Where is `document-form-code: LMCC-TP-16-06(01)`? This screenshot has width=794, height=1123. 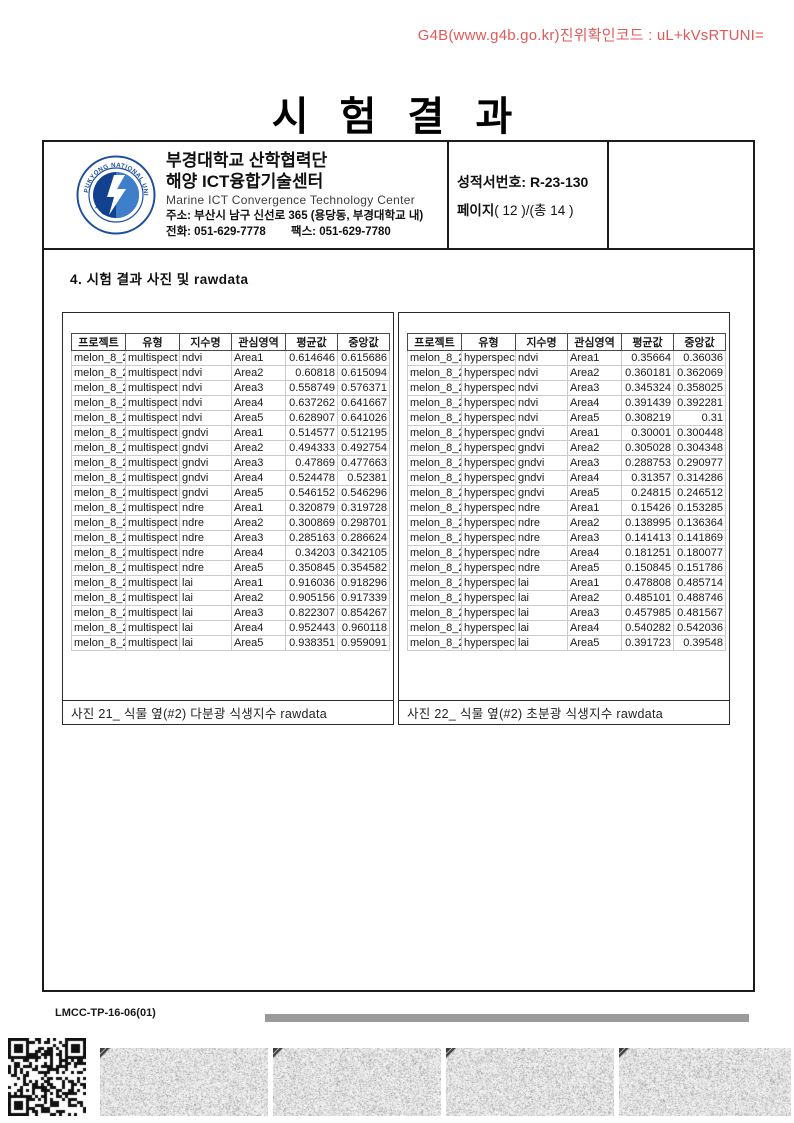 document-form-code: LMCC-TP-16-06(01) is located at coordinates (105, 1013).